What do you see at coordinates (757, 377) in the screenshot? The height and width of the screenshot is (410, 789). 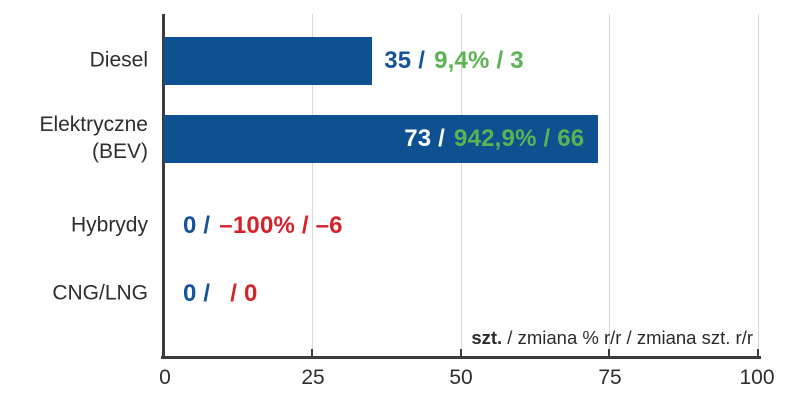 I see `x-tick-label-100: 100` at bounding box center [757, 377].